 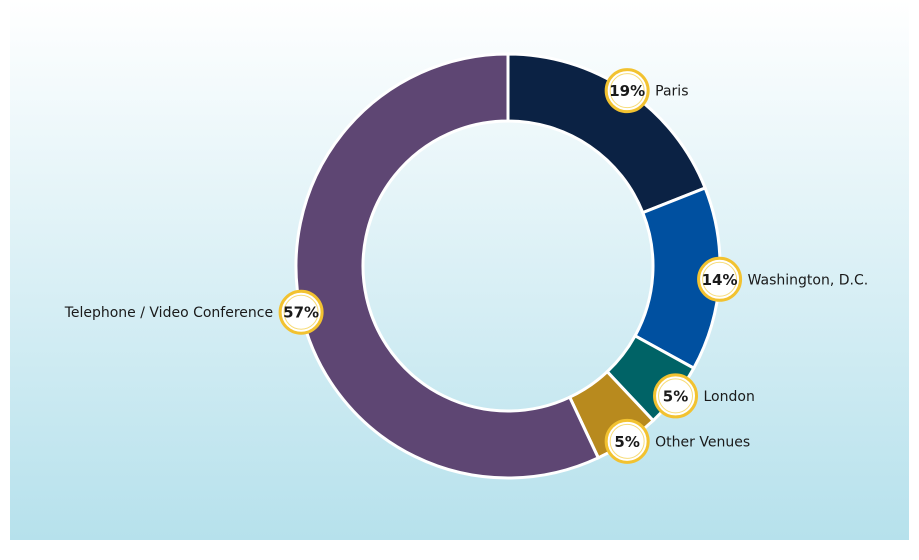 What do you see at coordinates (729, 397) in the screenshot?
I see `category-label: London` at bounding box center [729, 397].